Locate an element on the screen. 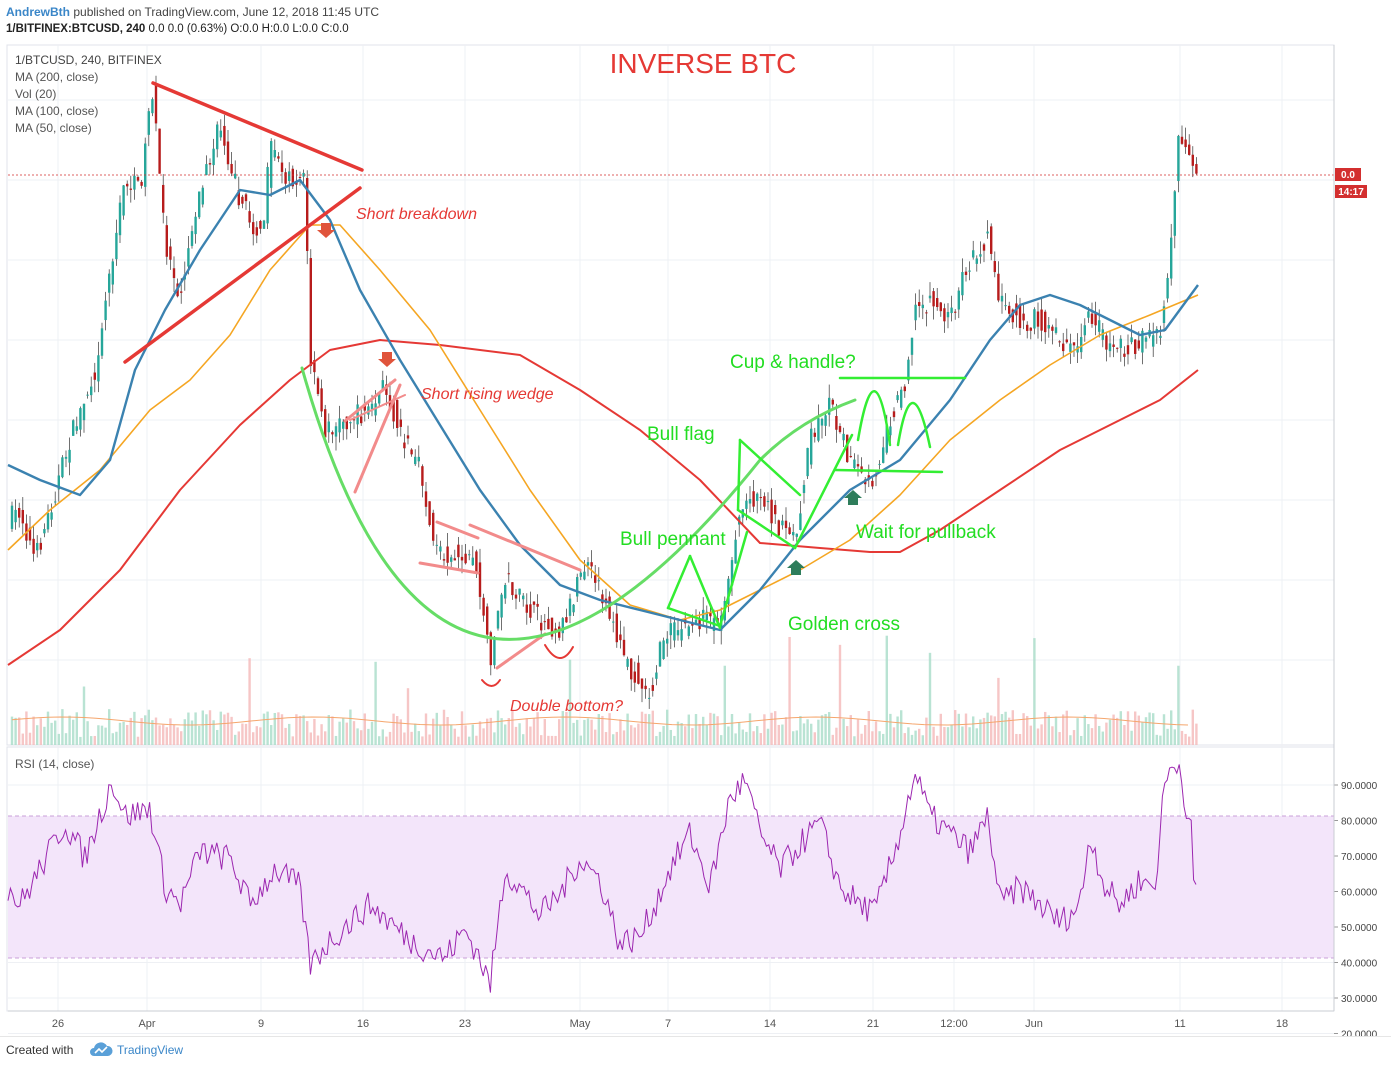  channel-line is located at coordinates (521, 651).